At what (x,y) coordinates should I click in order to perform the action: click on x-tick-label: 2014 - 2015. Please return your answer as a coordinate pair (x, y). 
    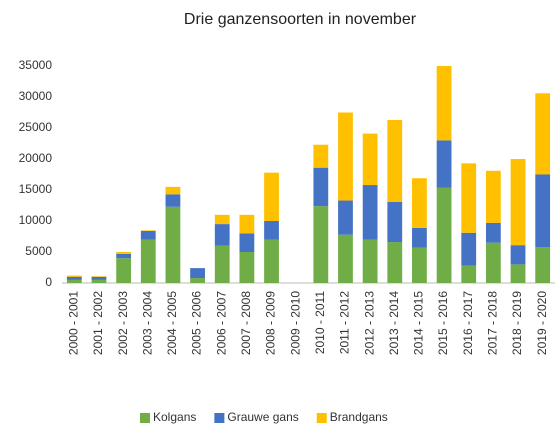
    Looking at the image, I should click on (419, 323).